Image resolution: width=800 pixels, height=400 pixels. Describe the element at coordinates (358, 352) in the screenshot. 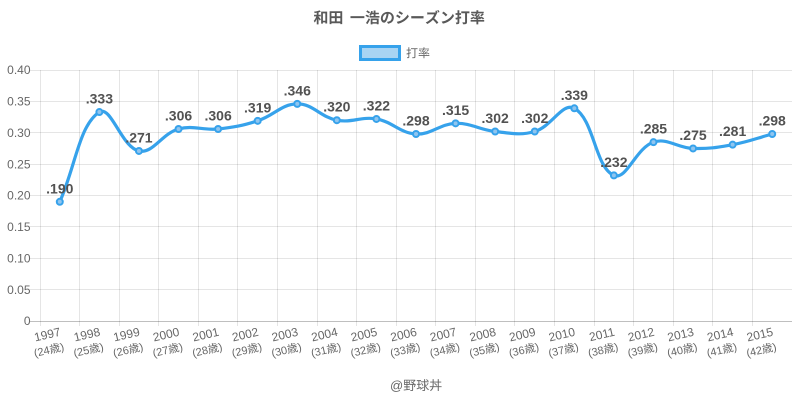

I see `svg-text: (32` at that location.